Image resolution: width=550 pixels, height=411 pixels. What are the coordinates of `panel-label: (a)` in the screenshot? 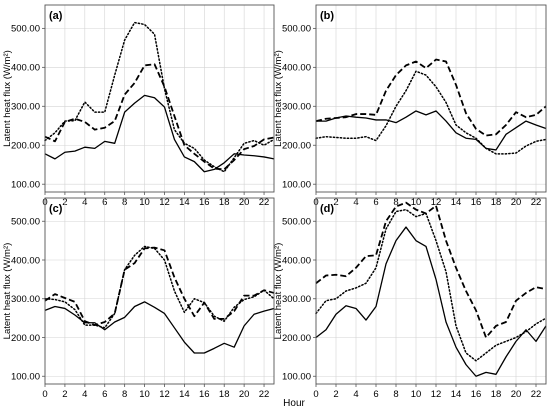 It's located at (56, 16).